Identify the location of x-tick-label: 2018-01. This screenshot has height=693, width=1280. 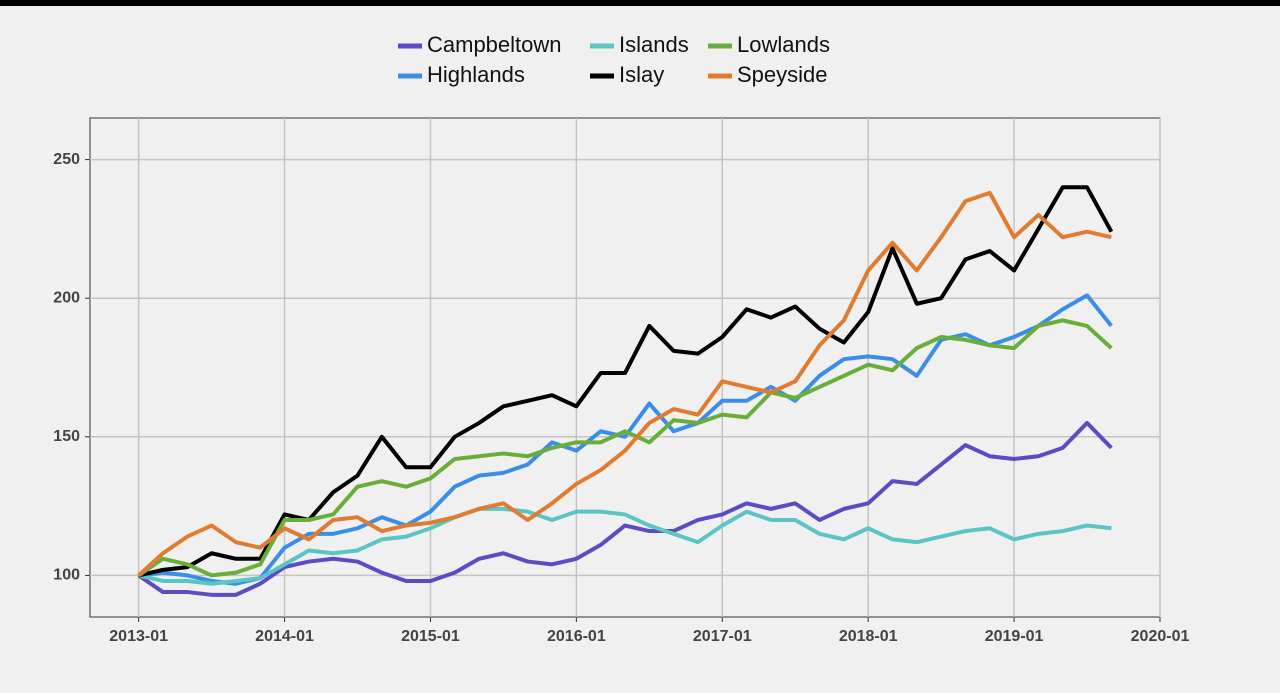
(868, 636).